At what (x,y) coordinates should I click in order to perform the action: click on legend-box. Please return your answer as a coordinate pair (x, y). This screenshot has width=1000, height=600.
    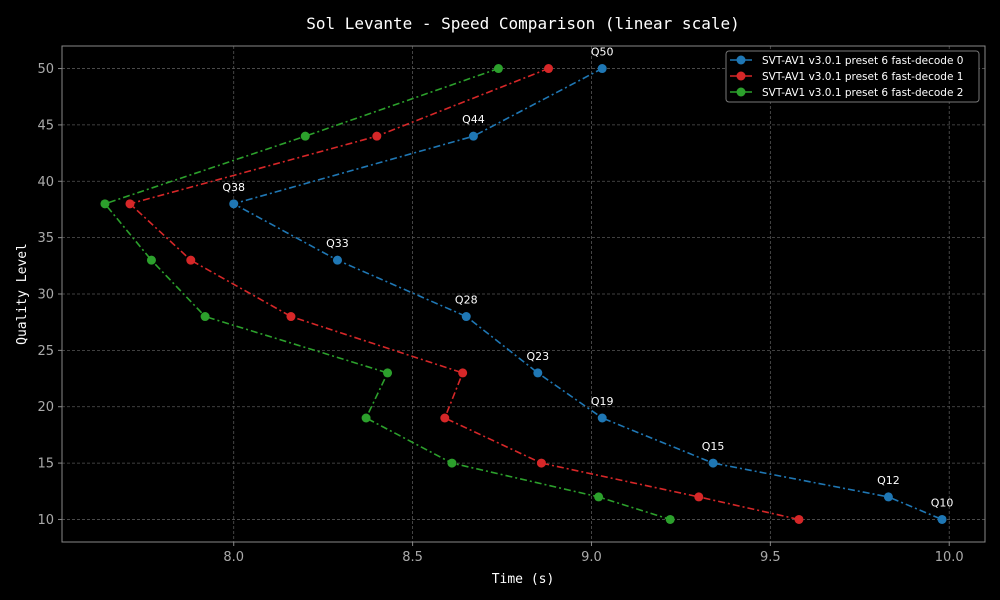
    Looking at the image, I should click on (852, 76).